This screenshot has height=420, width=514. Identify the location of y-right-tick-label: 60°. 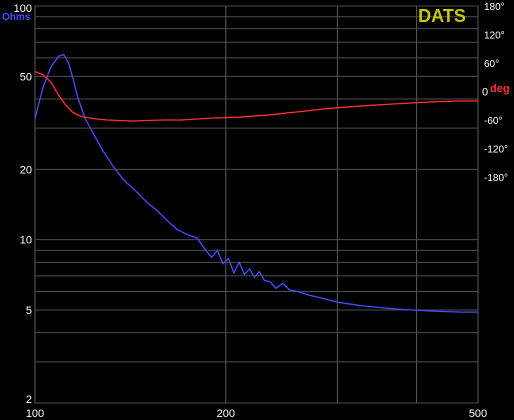
(491, 64).